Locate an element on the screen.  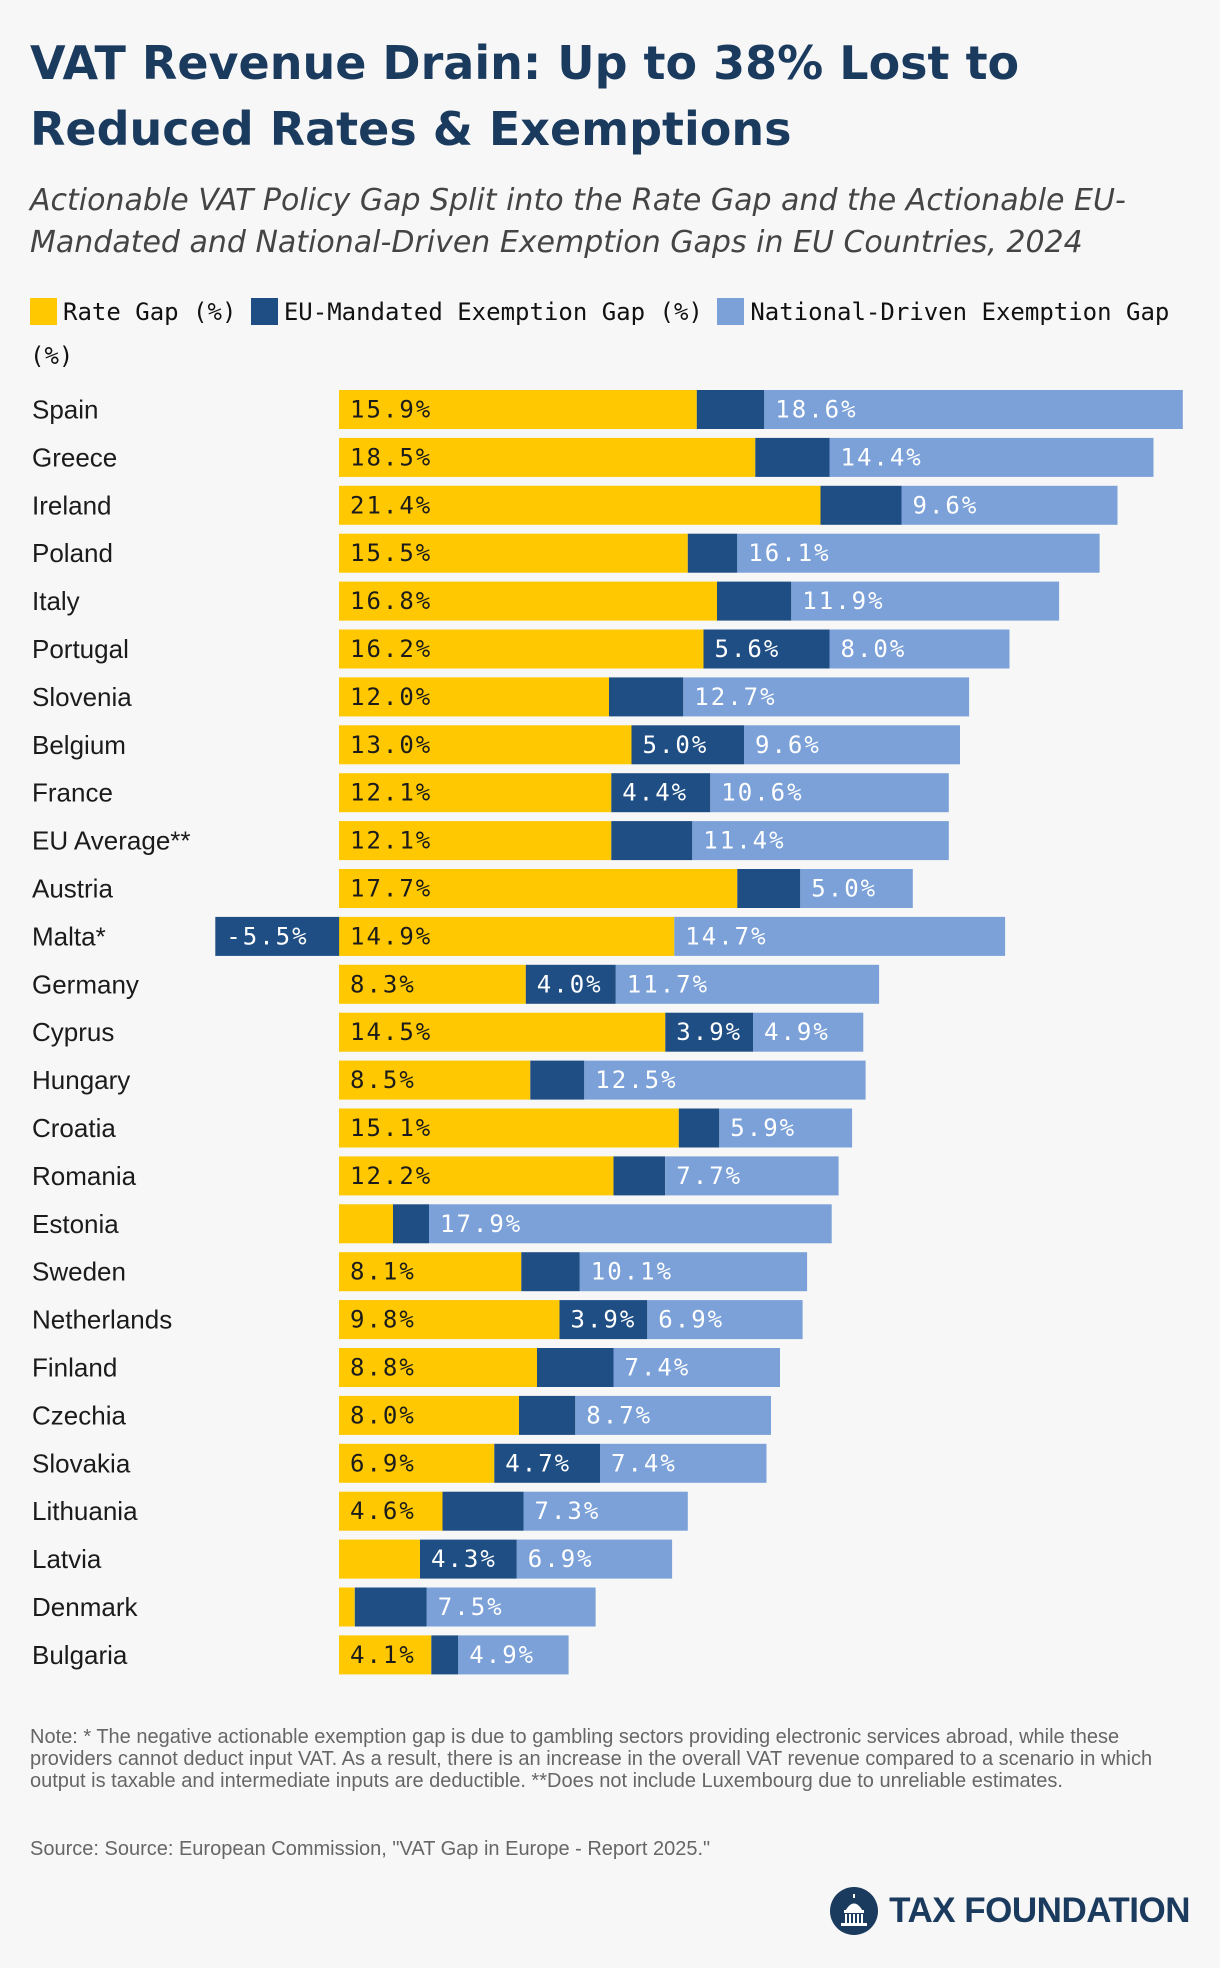
data-label-national-driven-exemption-gap-romania: 7.7% is located at coordinates (709, 1176).